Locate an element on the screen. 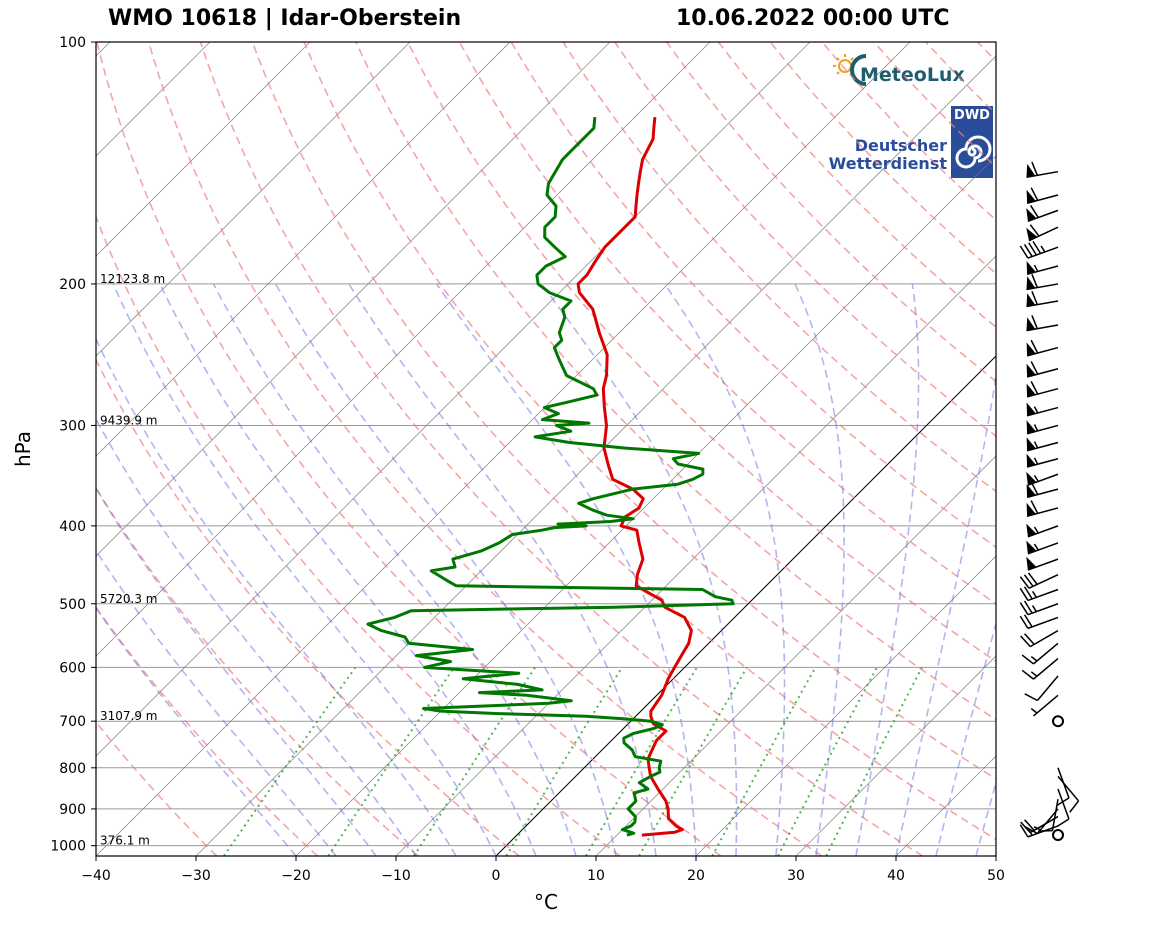 The image size is (1160, 925). x-tick-label: −10 is located at coordinates (396, 876).